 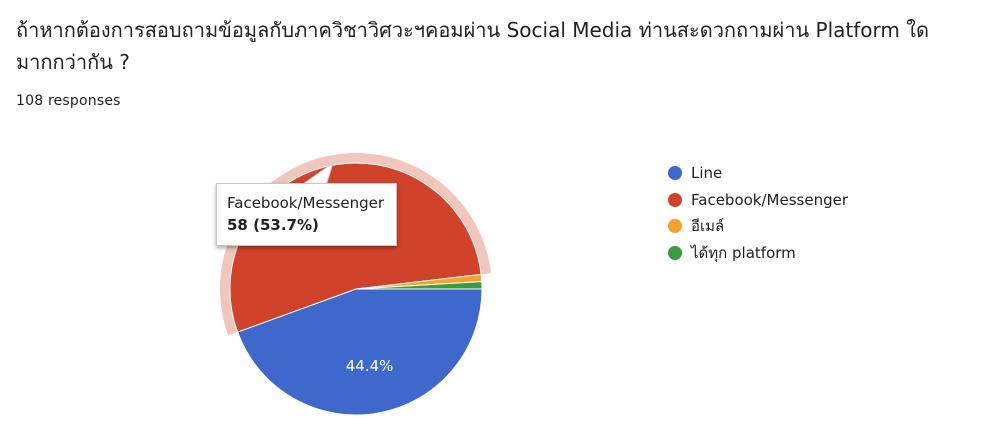 I want to click on legend-item-email: อีเมล์, so click(x=758, y=226).